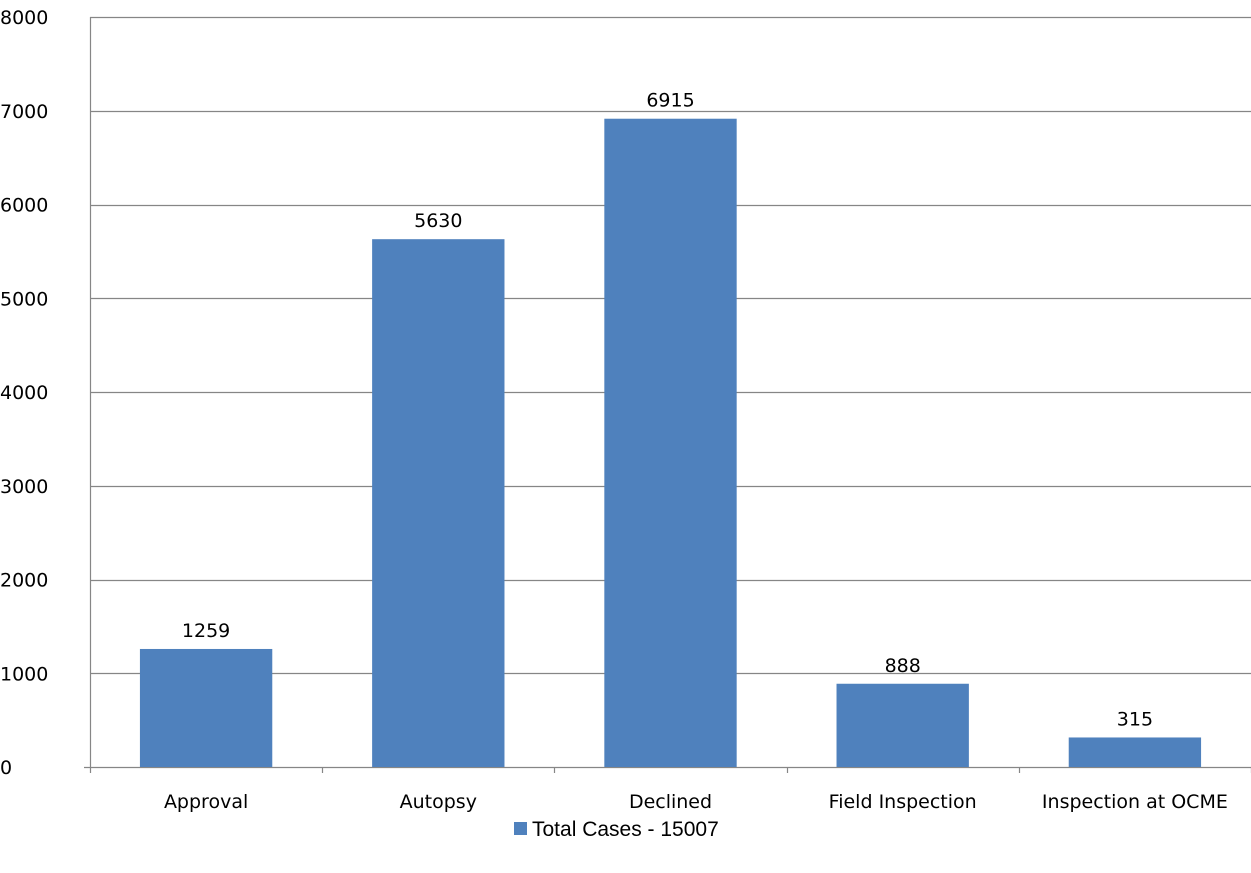  Describe the element at coordinates (1135, 719) in the screenshot. I see `data-label: 315` at that location.